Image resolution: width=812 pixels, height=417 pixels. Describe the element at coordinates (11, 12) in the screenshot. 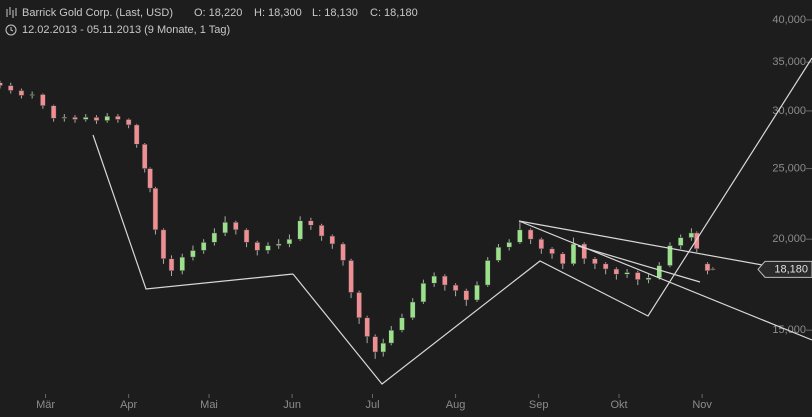

I see `chart-icon` at that location.